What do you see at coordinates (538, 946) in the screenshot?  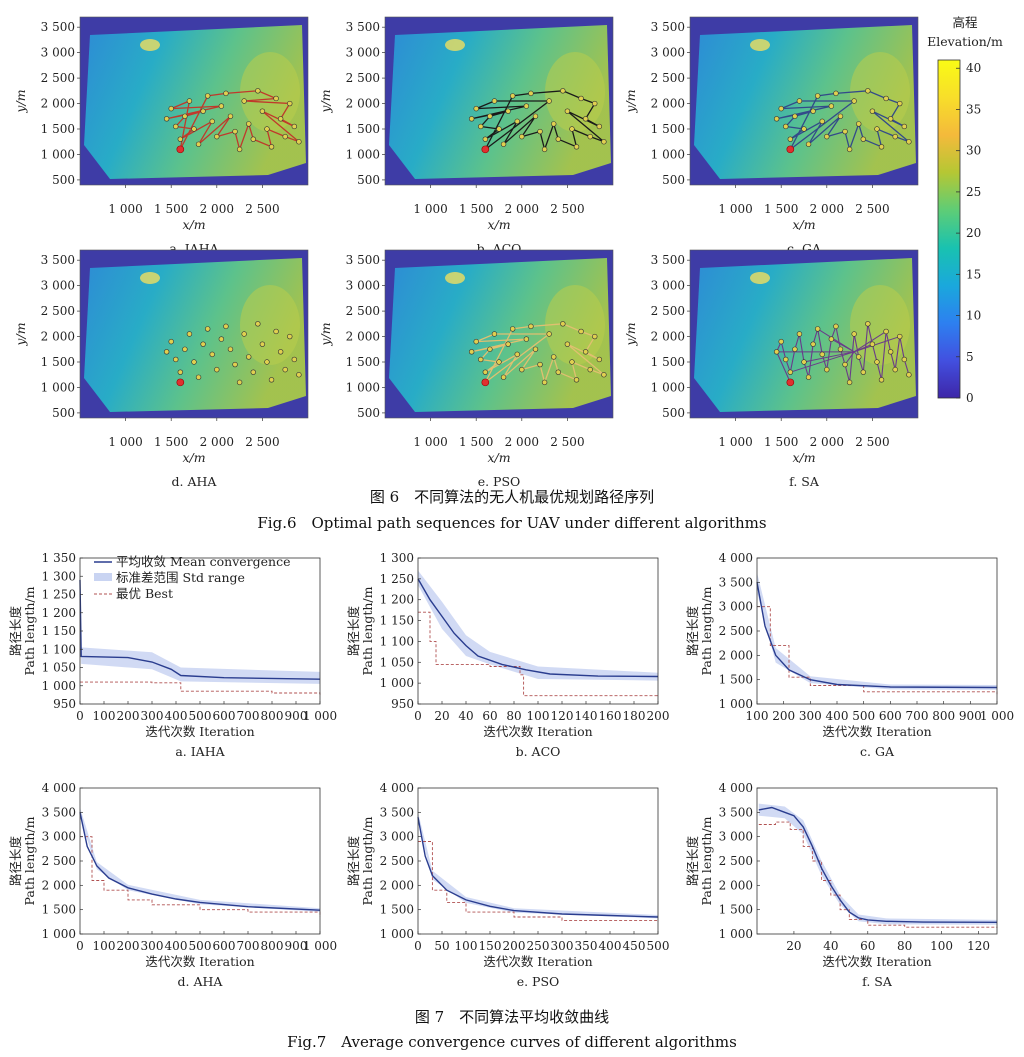 I see `x-tick-label: 250` at bounding box center [538, 946].